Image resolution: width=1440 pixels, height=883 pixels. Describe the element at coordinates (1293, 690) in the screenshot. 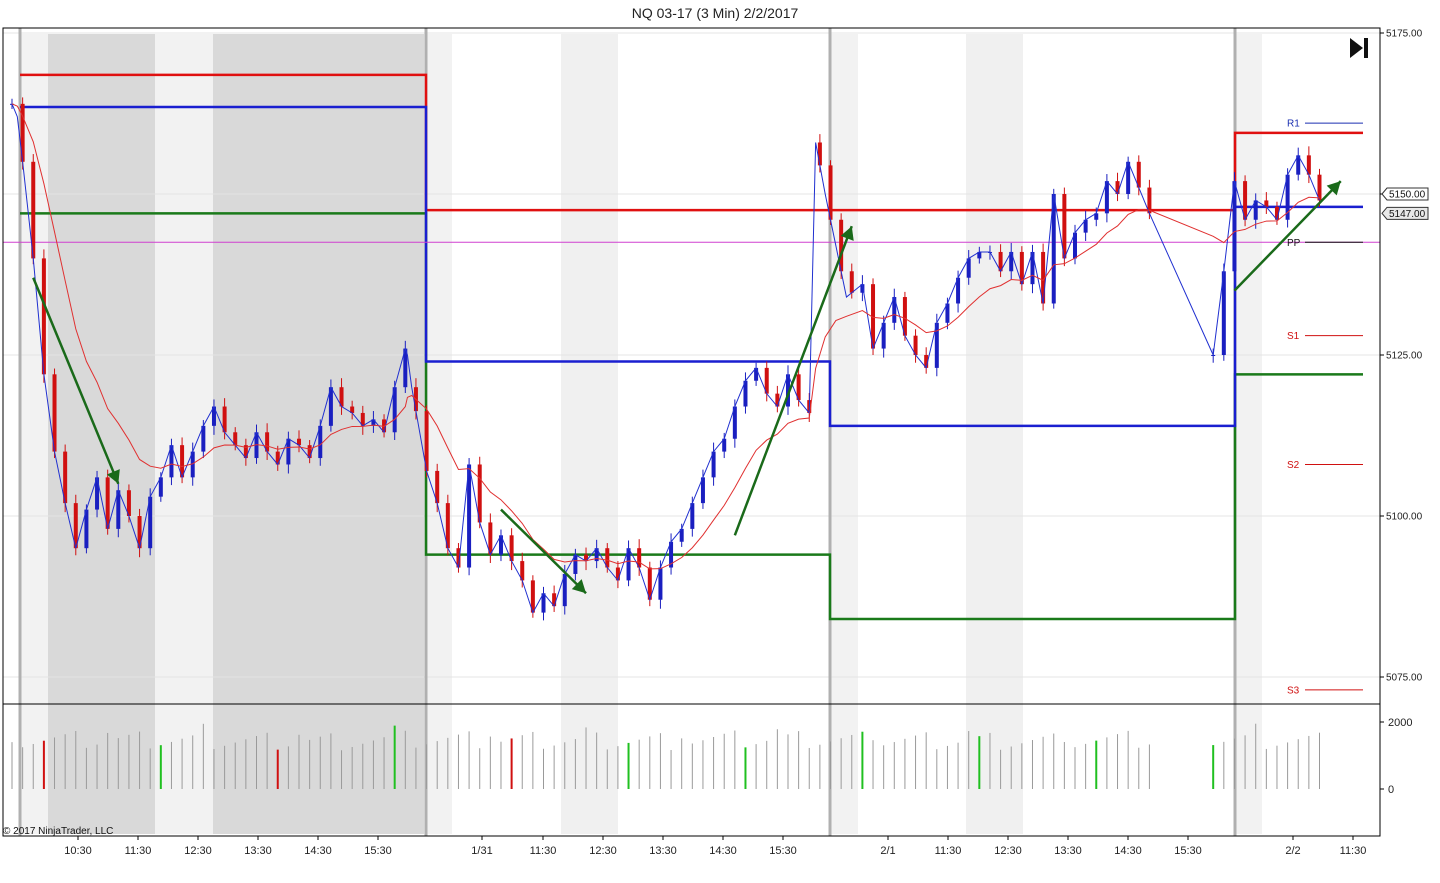

I see `pivot-label: S3` at that location.